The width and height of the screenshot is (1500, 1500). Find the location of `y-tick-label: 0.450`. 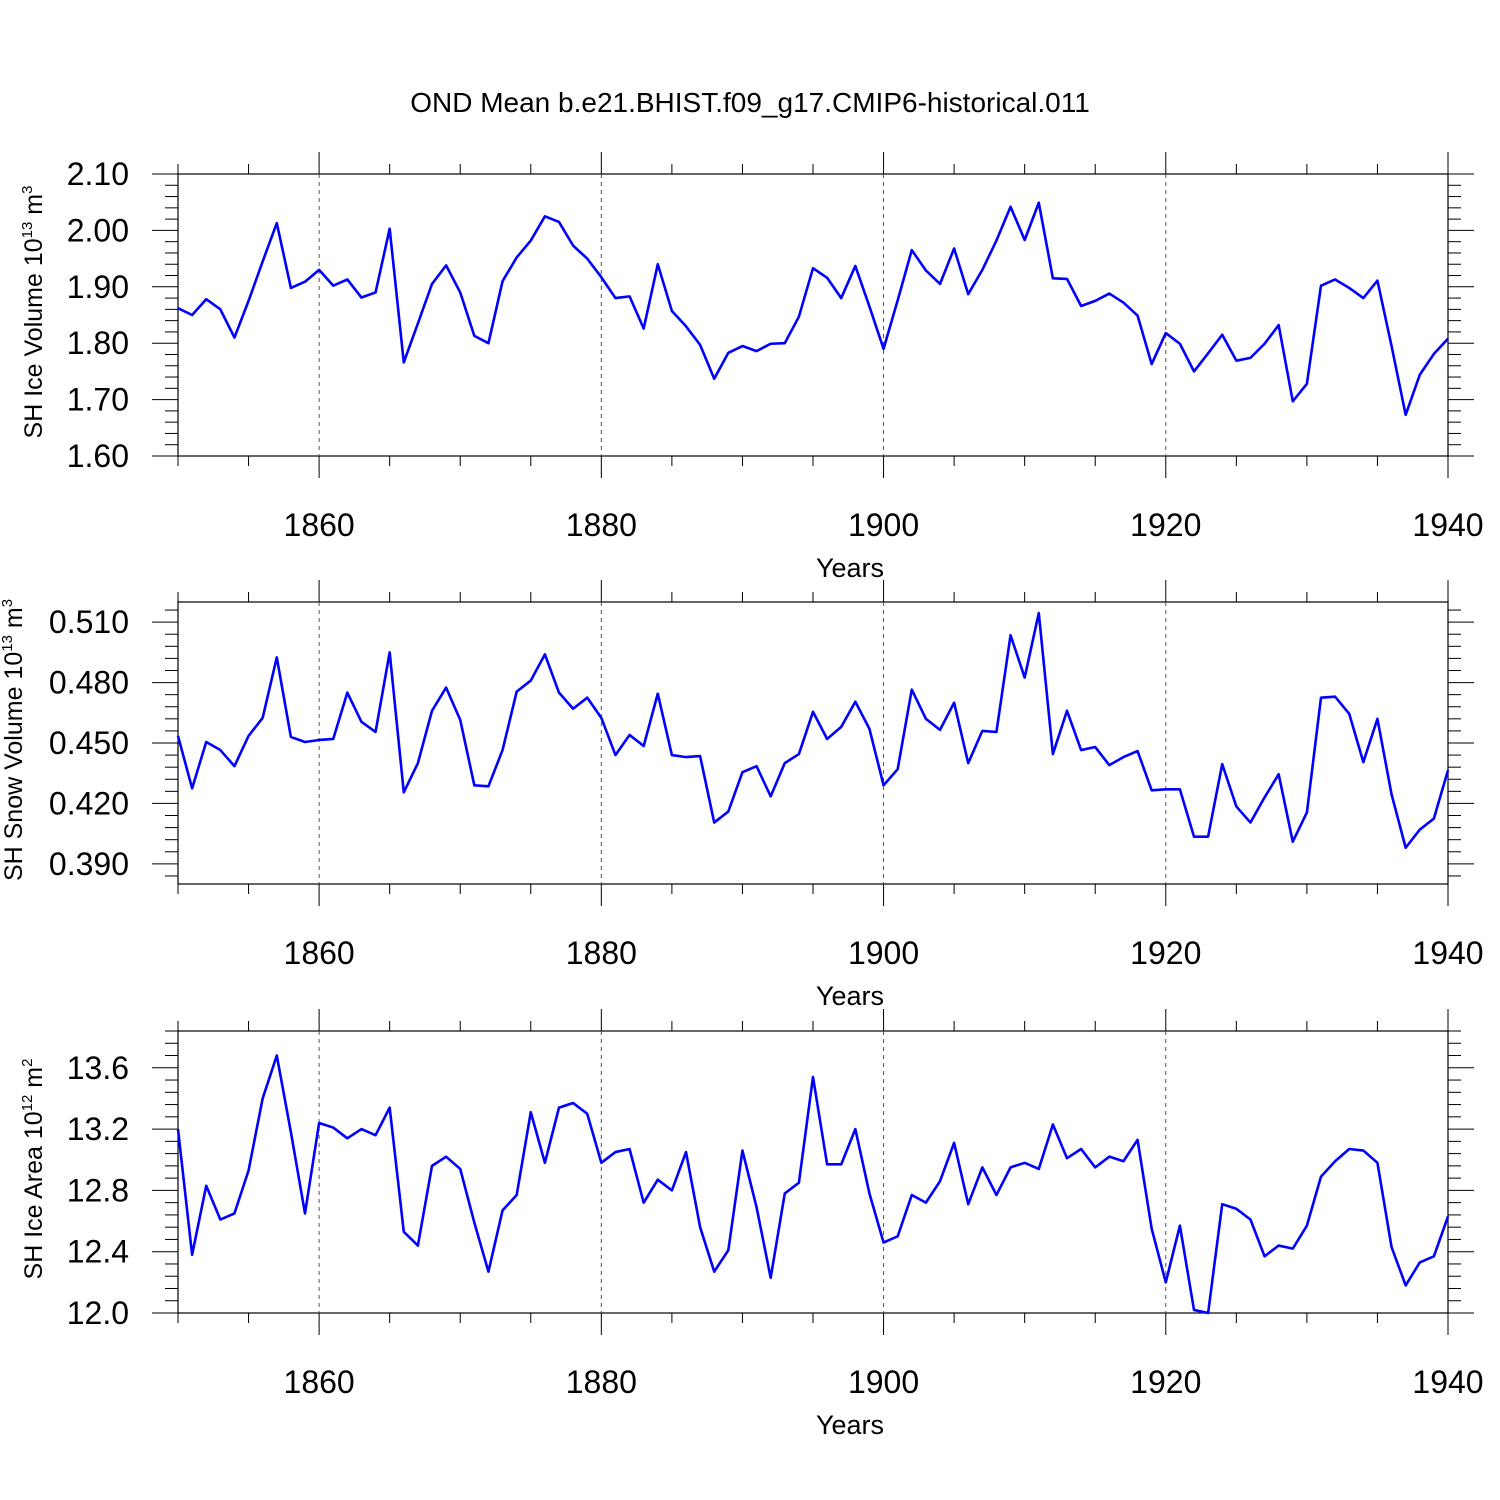

y-tick-label: 0.450 is located at coordinates (89, 743).